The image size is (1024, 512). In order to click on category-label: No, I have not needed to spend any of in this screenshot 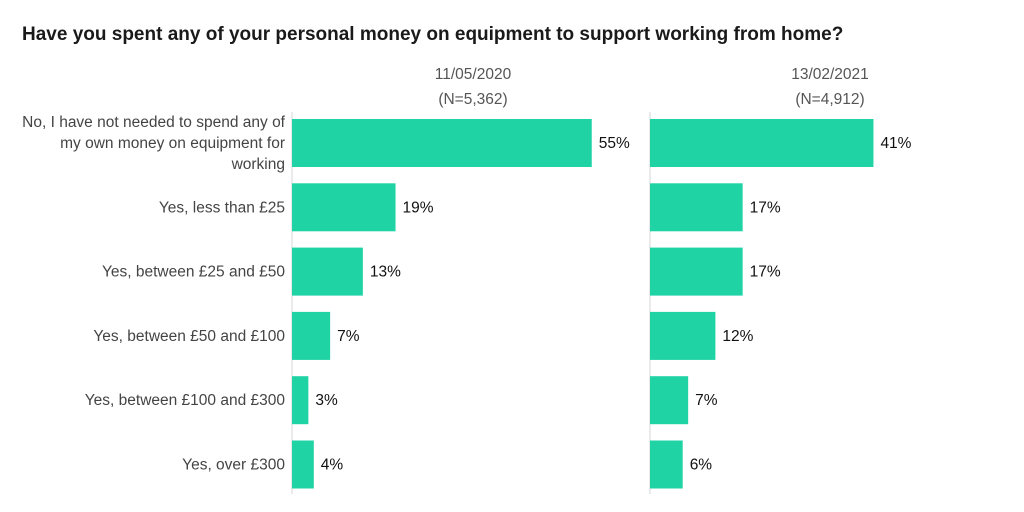, I will do `click(154, 122)`.